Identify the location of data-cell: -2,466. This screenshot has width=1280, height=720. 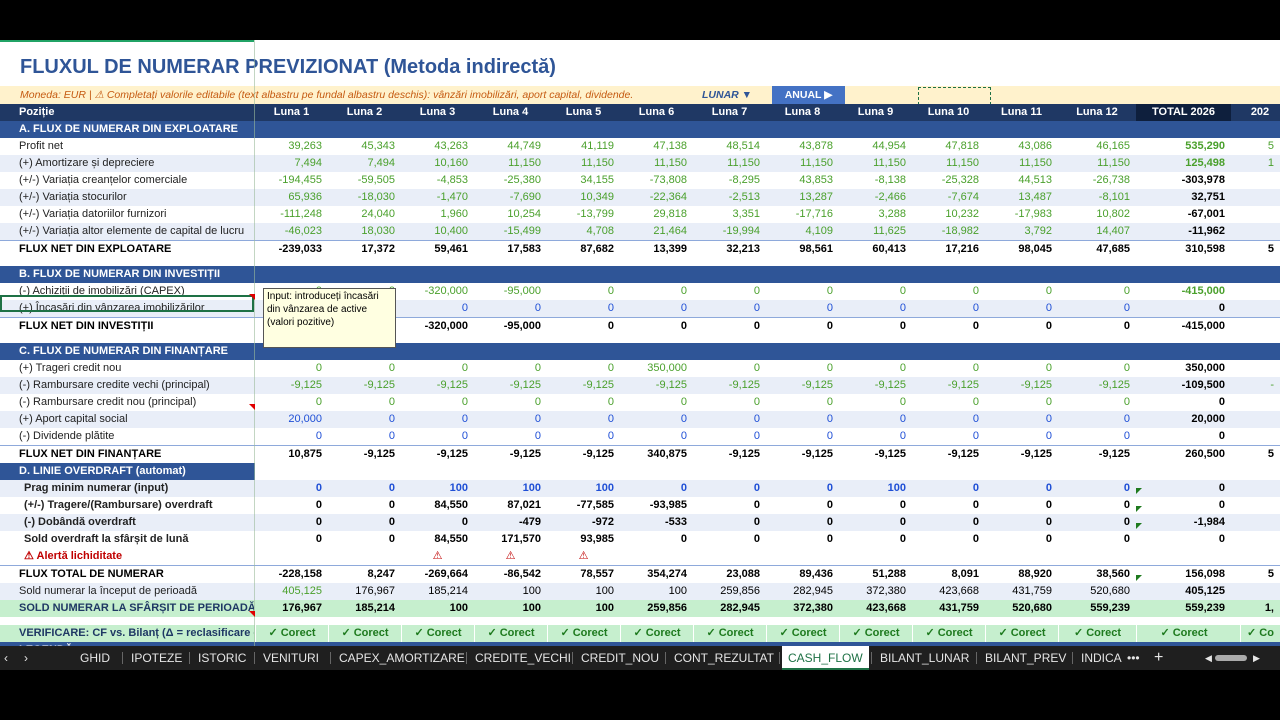
(890, 197).